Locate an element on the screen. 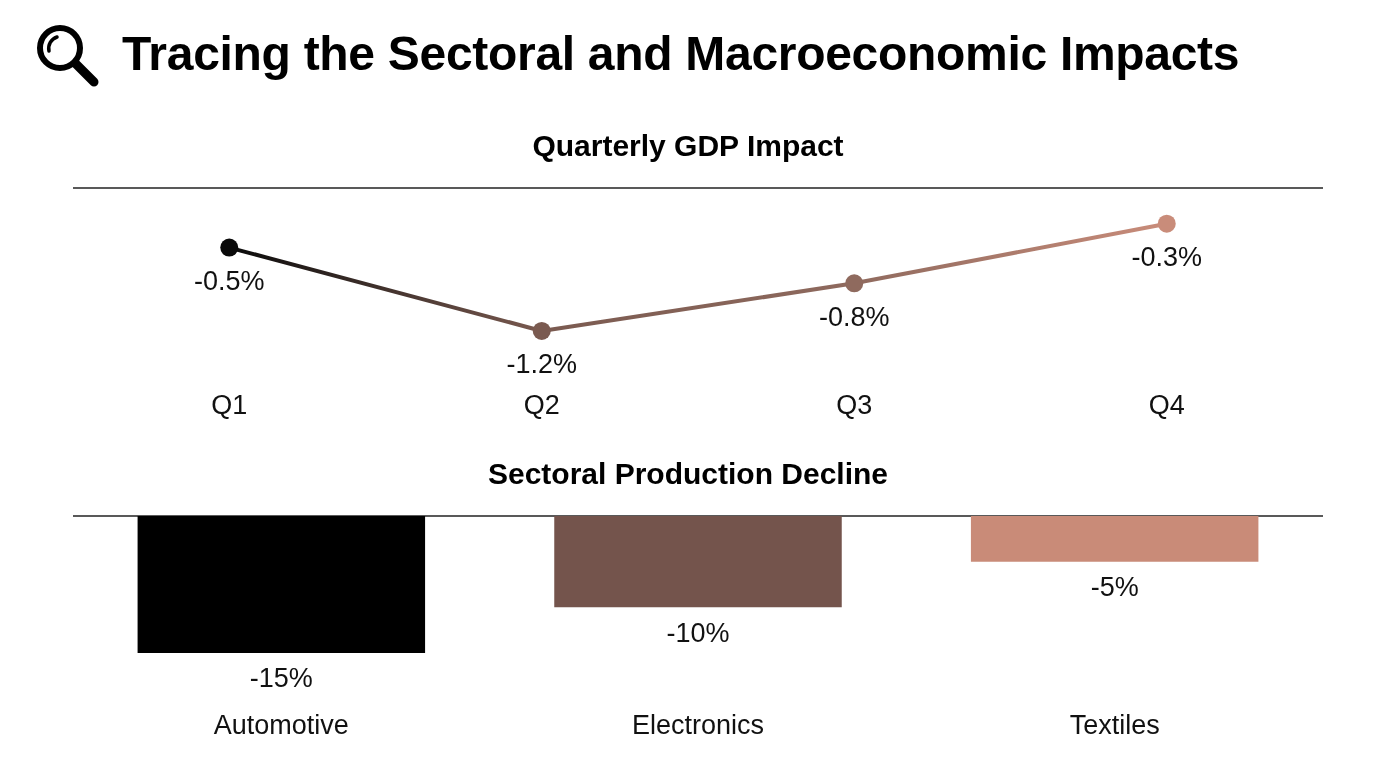 The width and height of the screenshot is (1376, 768). chart-title: Tracing the Sectoral and Macroeconomic Impacts is located at coordinates (681, 54).